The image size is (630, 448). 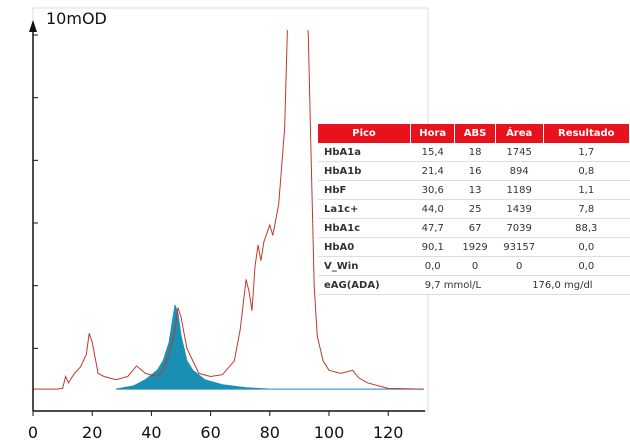 I want to click on y-axis-arrow, so click(x=33, y=26).